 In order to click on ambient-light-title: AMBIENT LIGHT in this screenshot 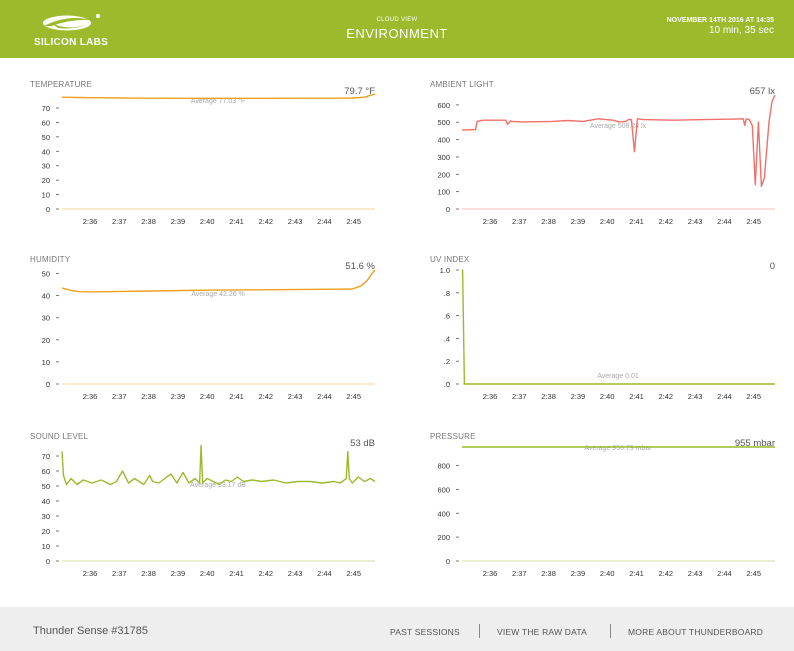, I will do `click(462, 84)`.